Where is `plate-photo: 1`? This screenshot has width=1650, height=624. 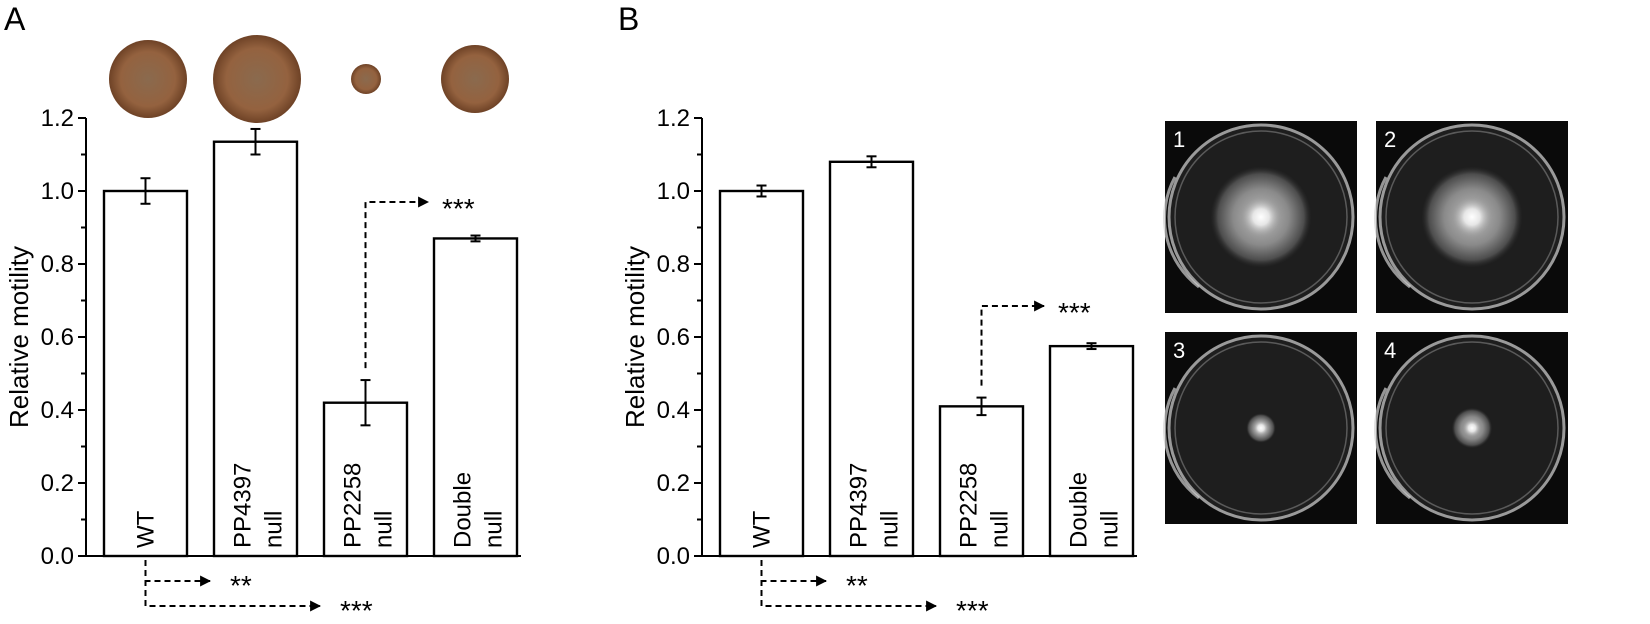
plate-photo: 1 is located at coordinates (1260, 217).